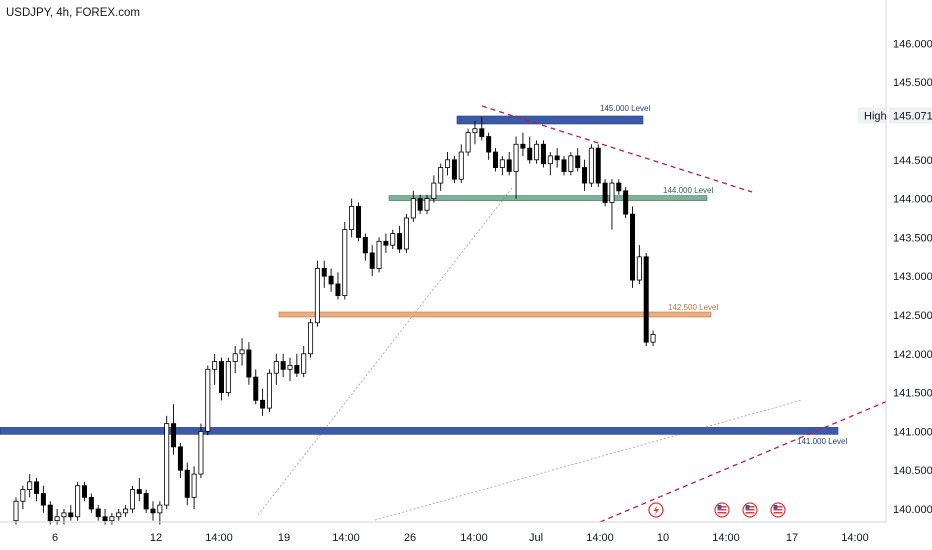 The image size is (932, 550). I want to click on level-144-zone, so click(548, 198).